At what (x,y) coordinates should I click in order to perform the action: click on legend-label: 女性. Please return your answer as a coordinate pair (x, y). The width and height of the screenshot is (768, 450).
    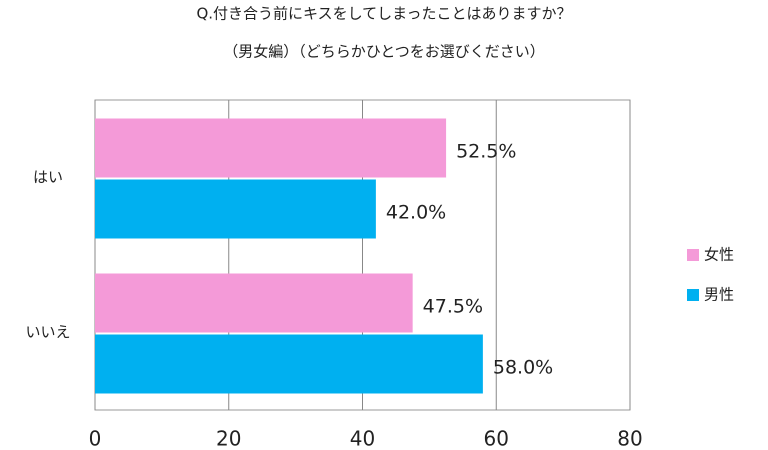
    Looking at the image, I should click on (719, 255).